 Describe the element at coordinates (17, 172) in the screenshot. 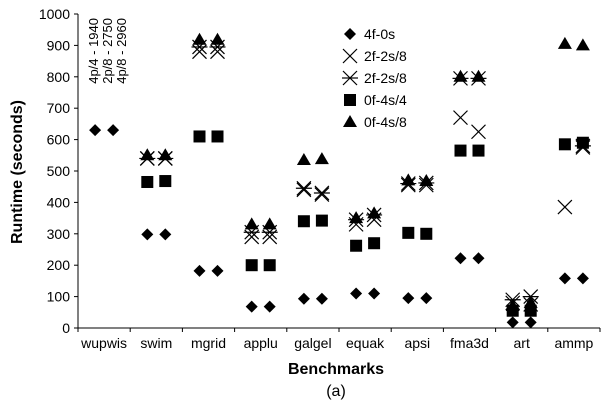

I see `y-axis-label: Runtime (seconds)` at that location.